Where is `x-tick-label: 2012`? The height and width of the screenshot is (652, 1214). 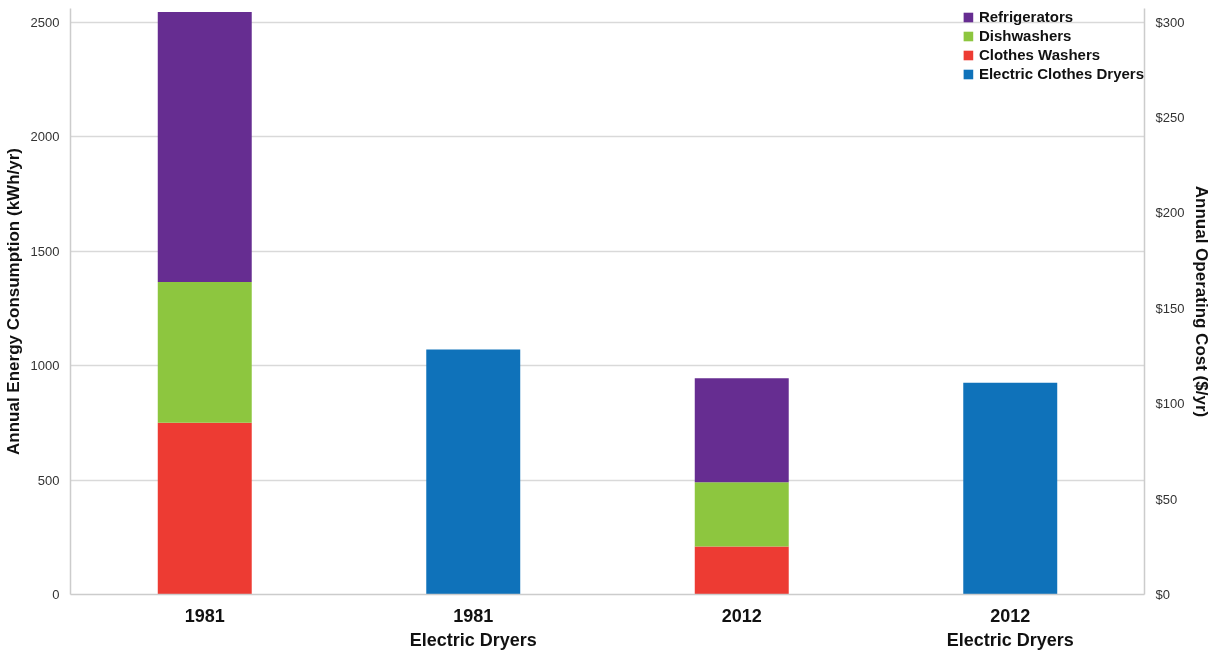
x-tick-label: 2012 is located at coordinates (741, 615).